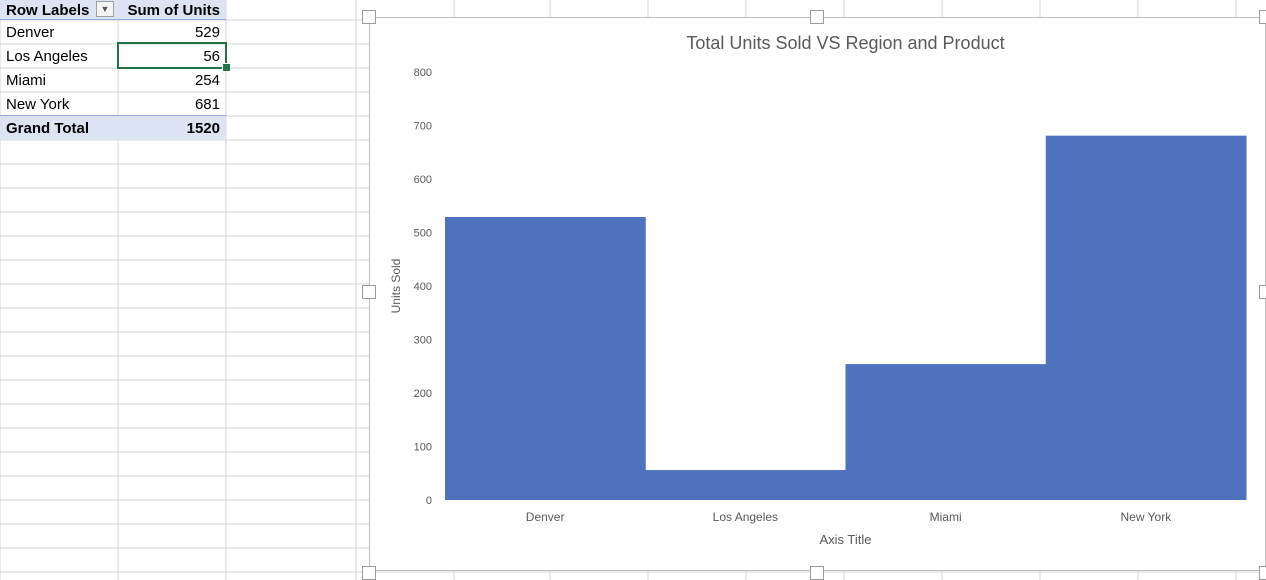 The image size is (1266, 580). I want to click on resize-handle-right, so click(1262, 292).